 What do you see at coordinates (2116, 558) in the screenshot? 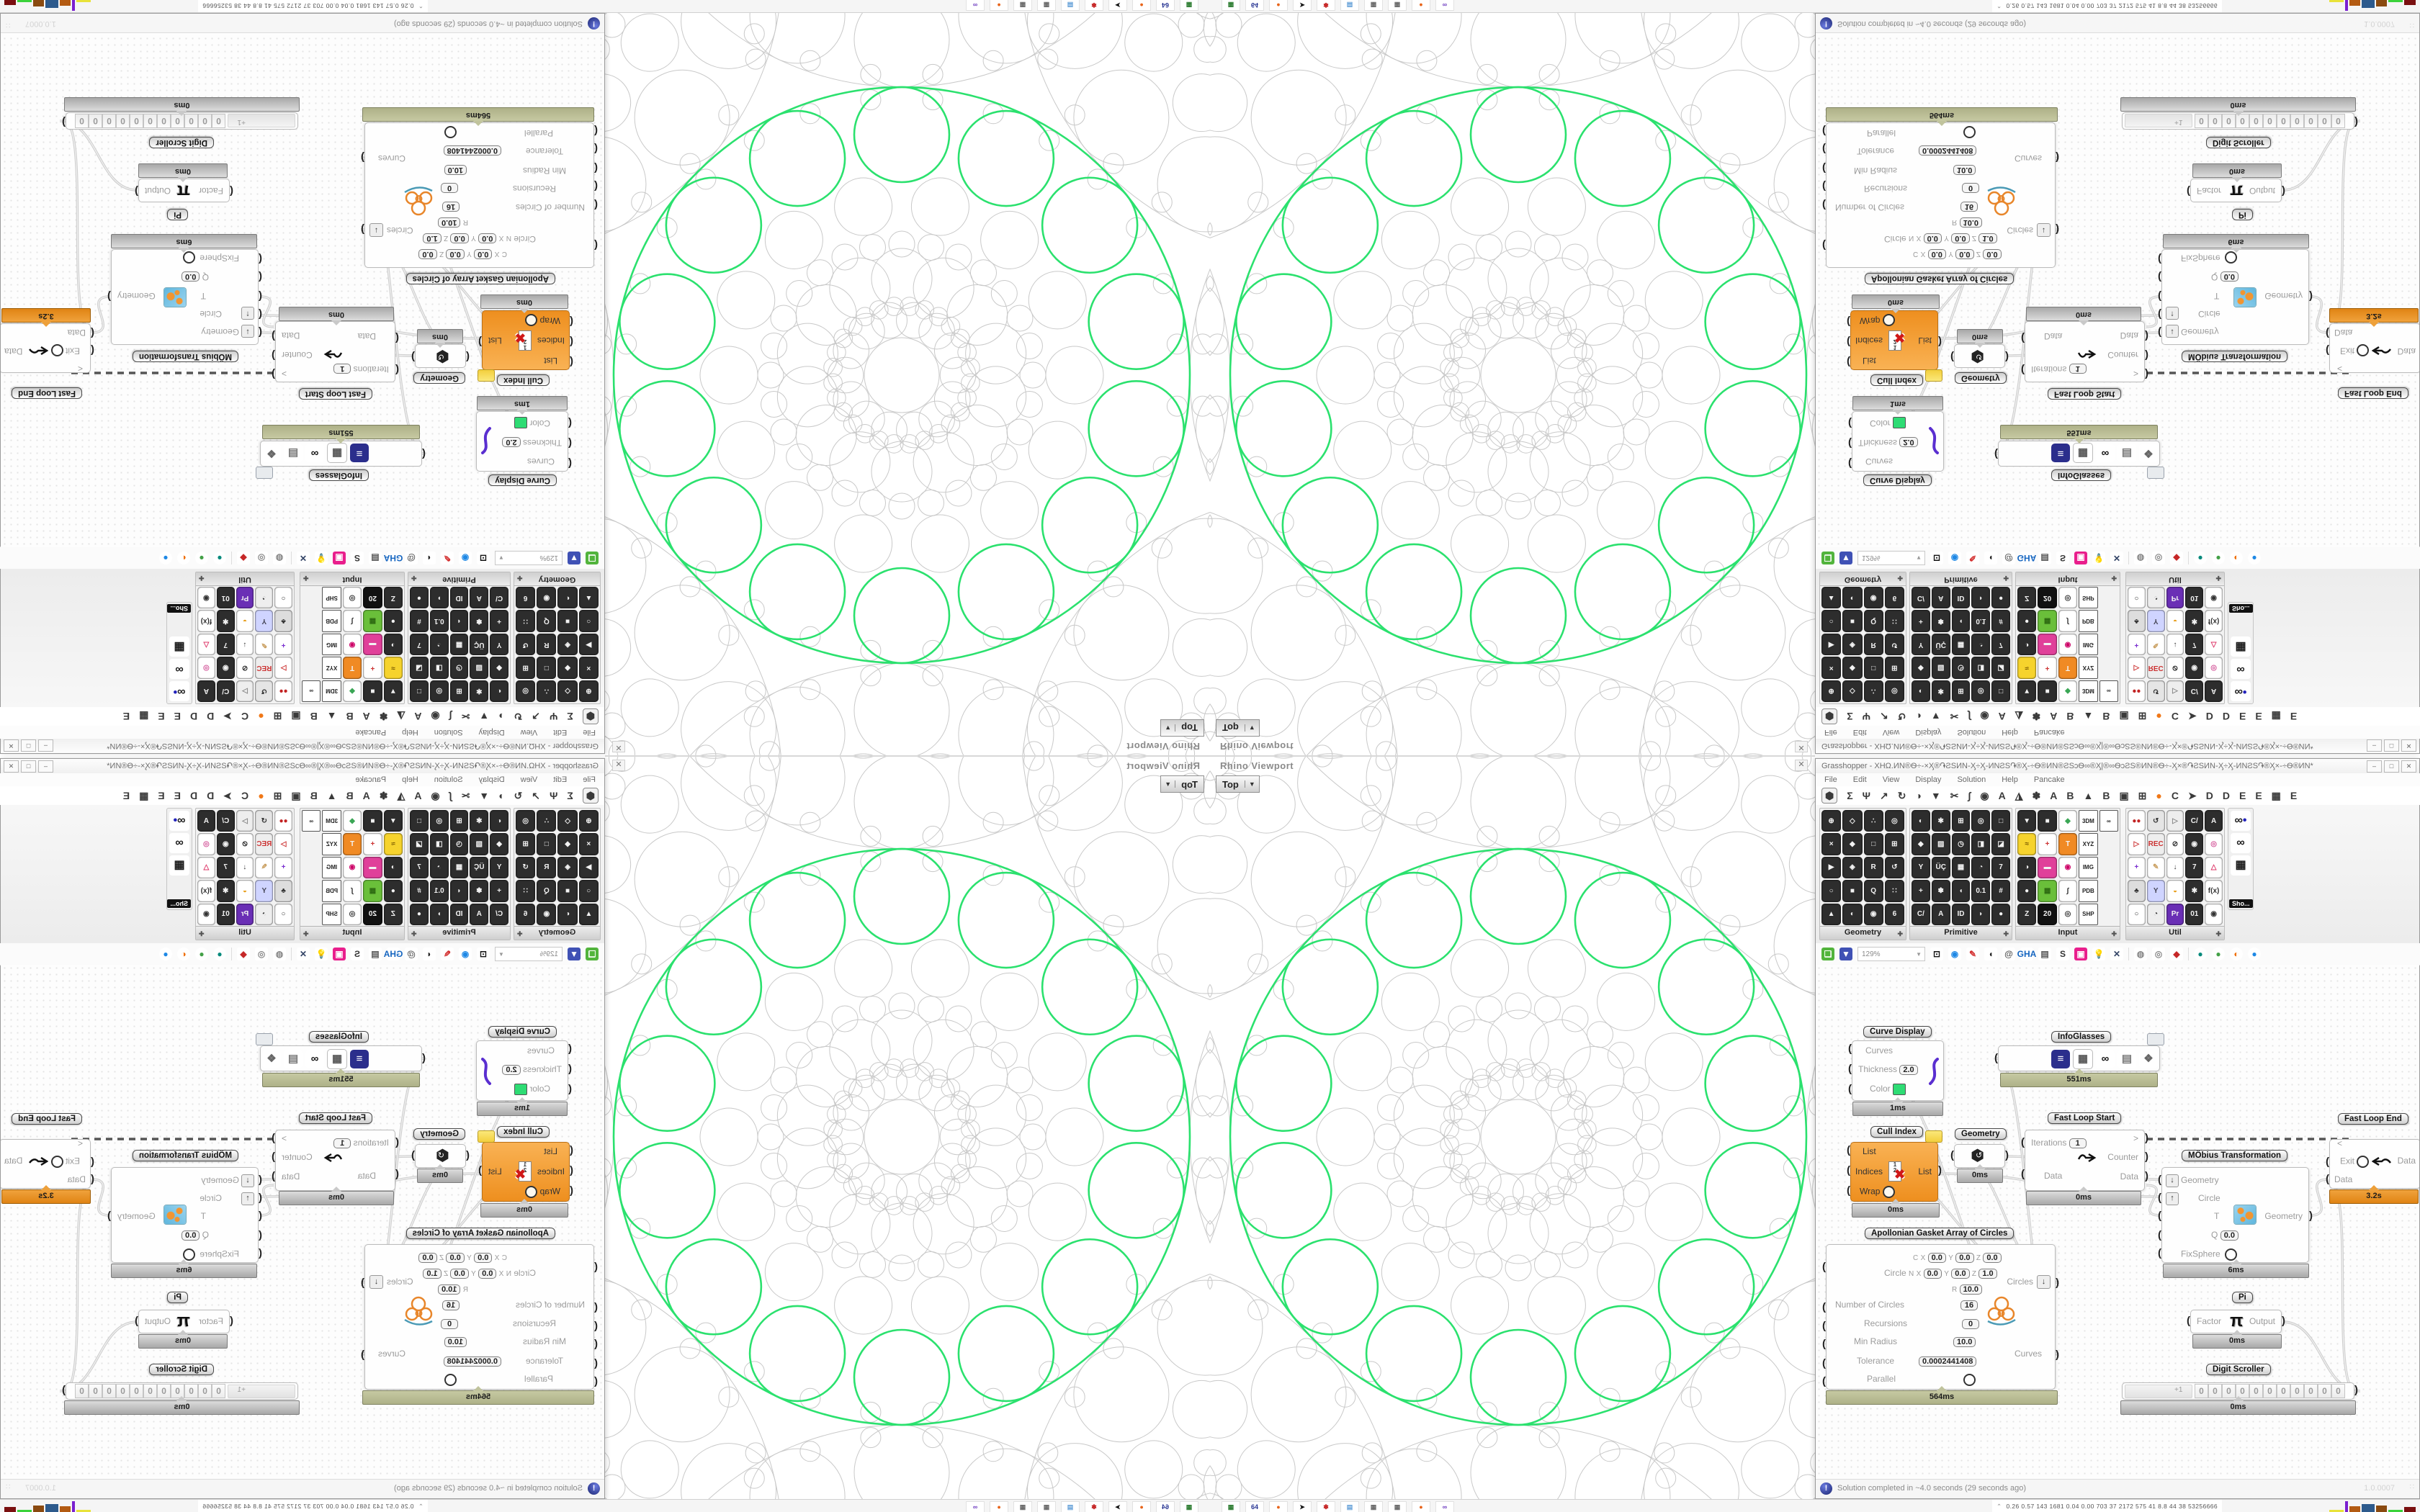
I see `gradient-wires-icon: ✕` at bounding box center [2116, 558].